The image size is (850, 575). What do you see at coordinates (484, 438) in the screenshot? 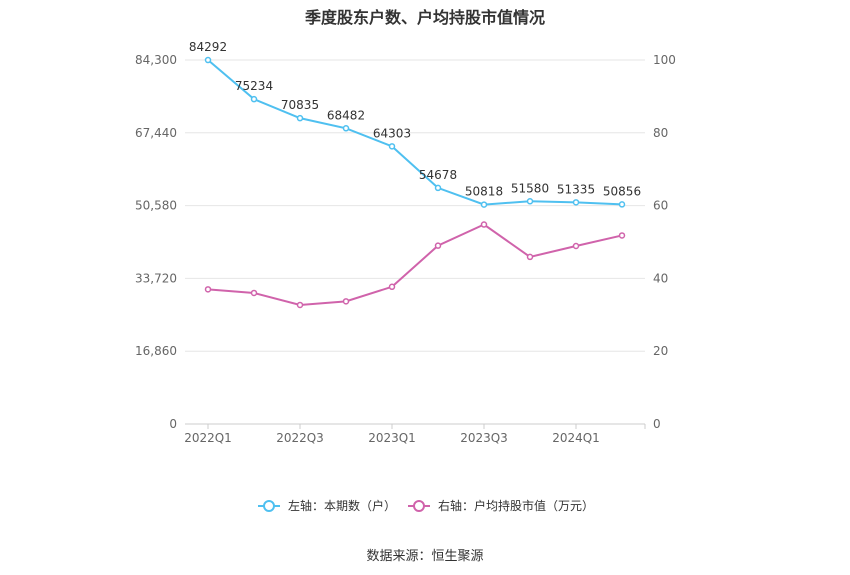
I see `x-axis-tick-label: 2023Q3` at bounding box center [484, 438].